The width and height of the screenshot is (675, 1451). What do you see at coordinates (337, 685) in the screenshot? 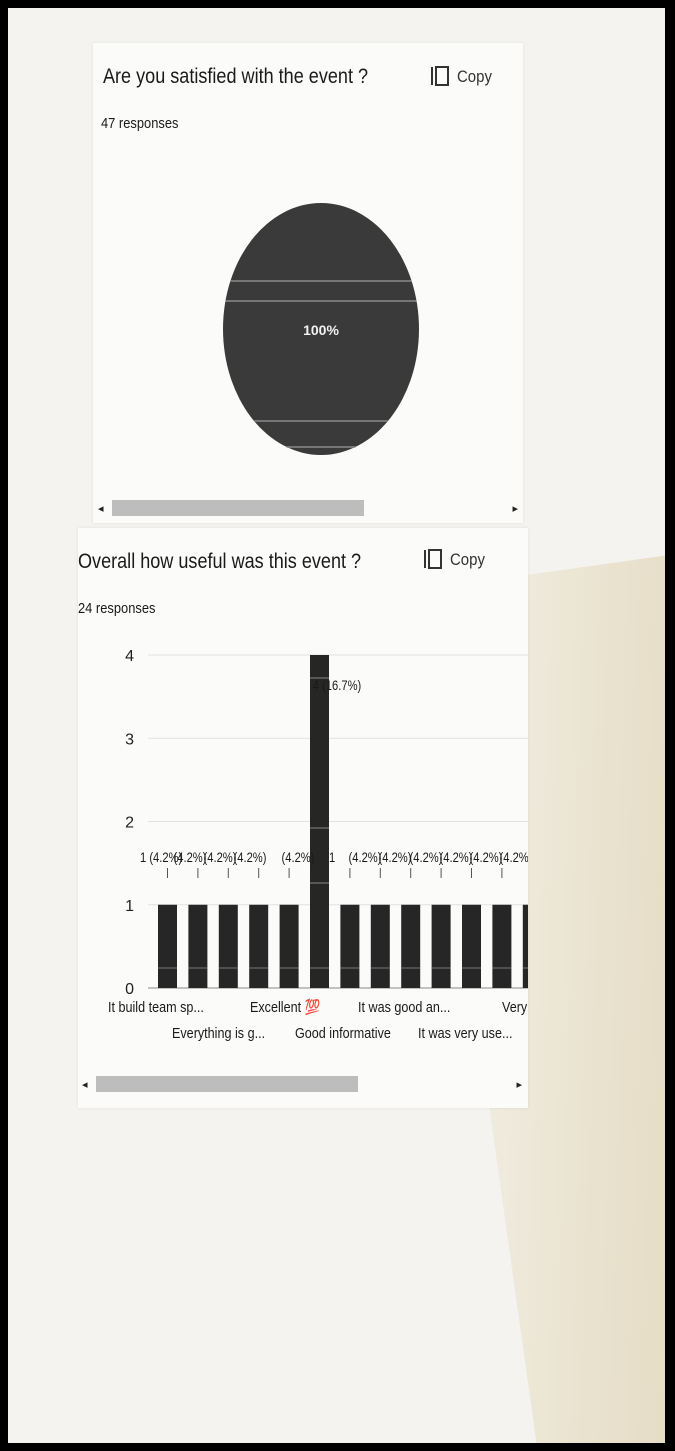
I see `bar-value-label: 4 (16.7%)` at bounding box center [337, 685].